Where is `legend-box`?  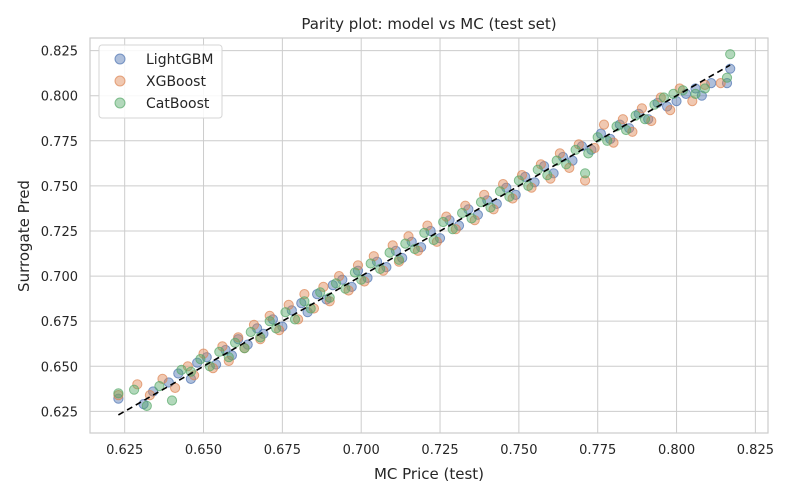
legend-box is located at coordinates (160, 81).